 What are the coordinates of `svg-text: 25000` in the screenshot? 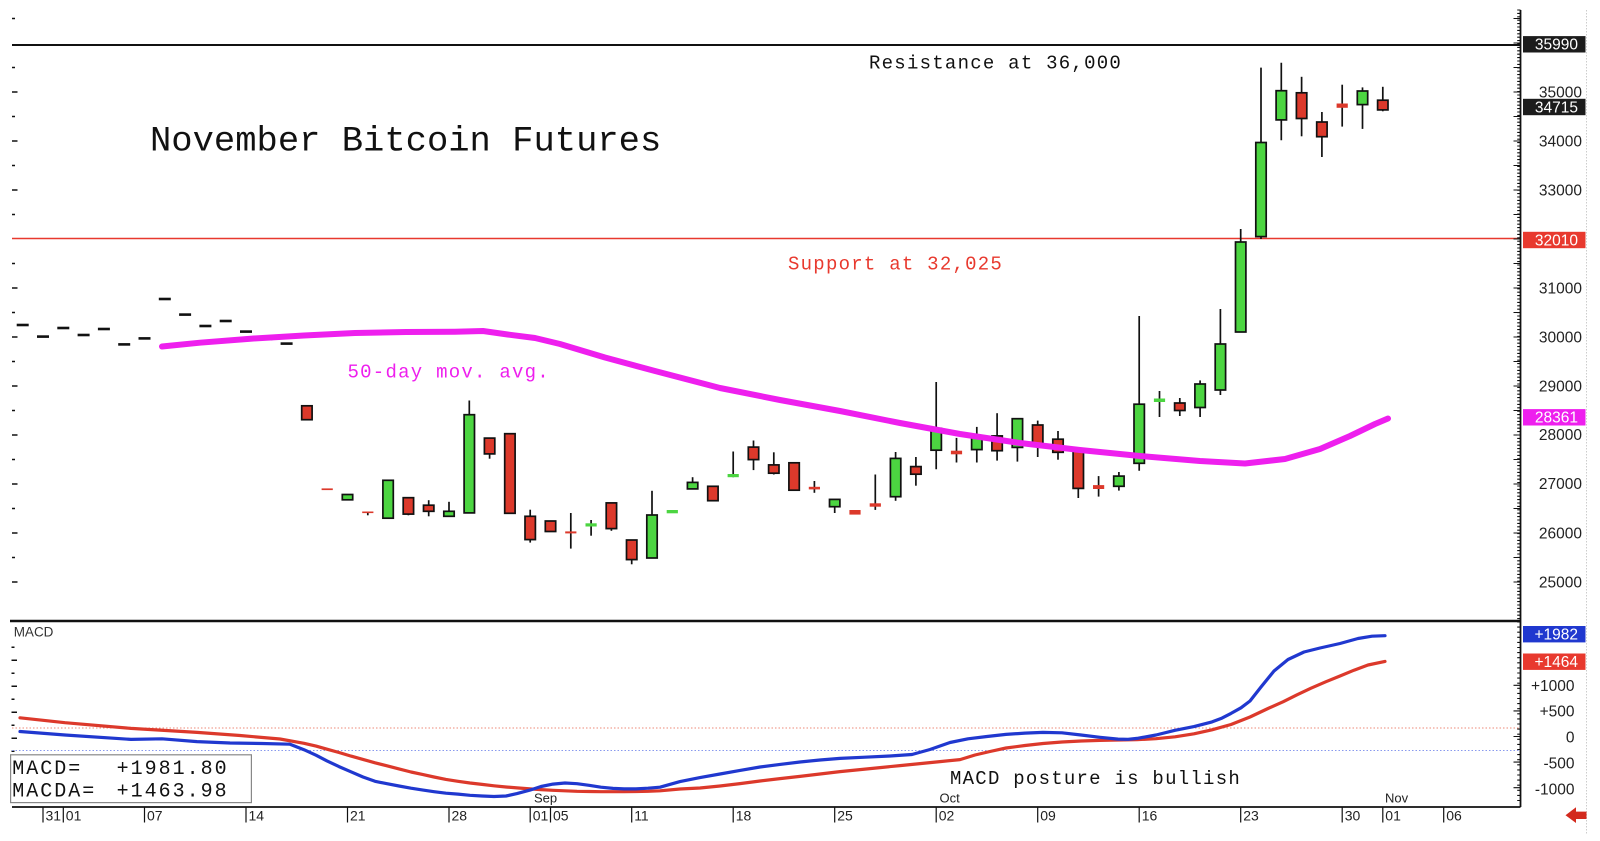 It's located at (1560, 583).